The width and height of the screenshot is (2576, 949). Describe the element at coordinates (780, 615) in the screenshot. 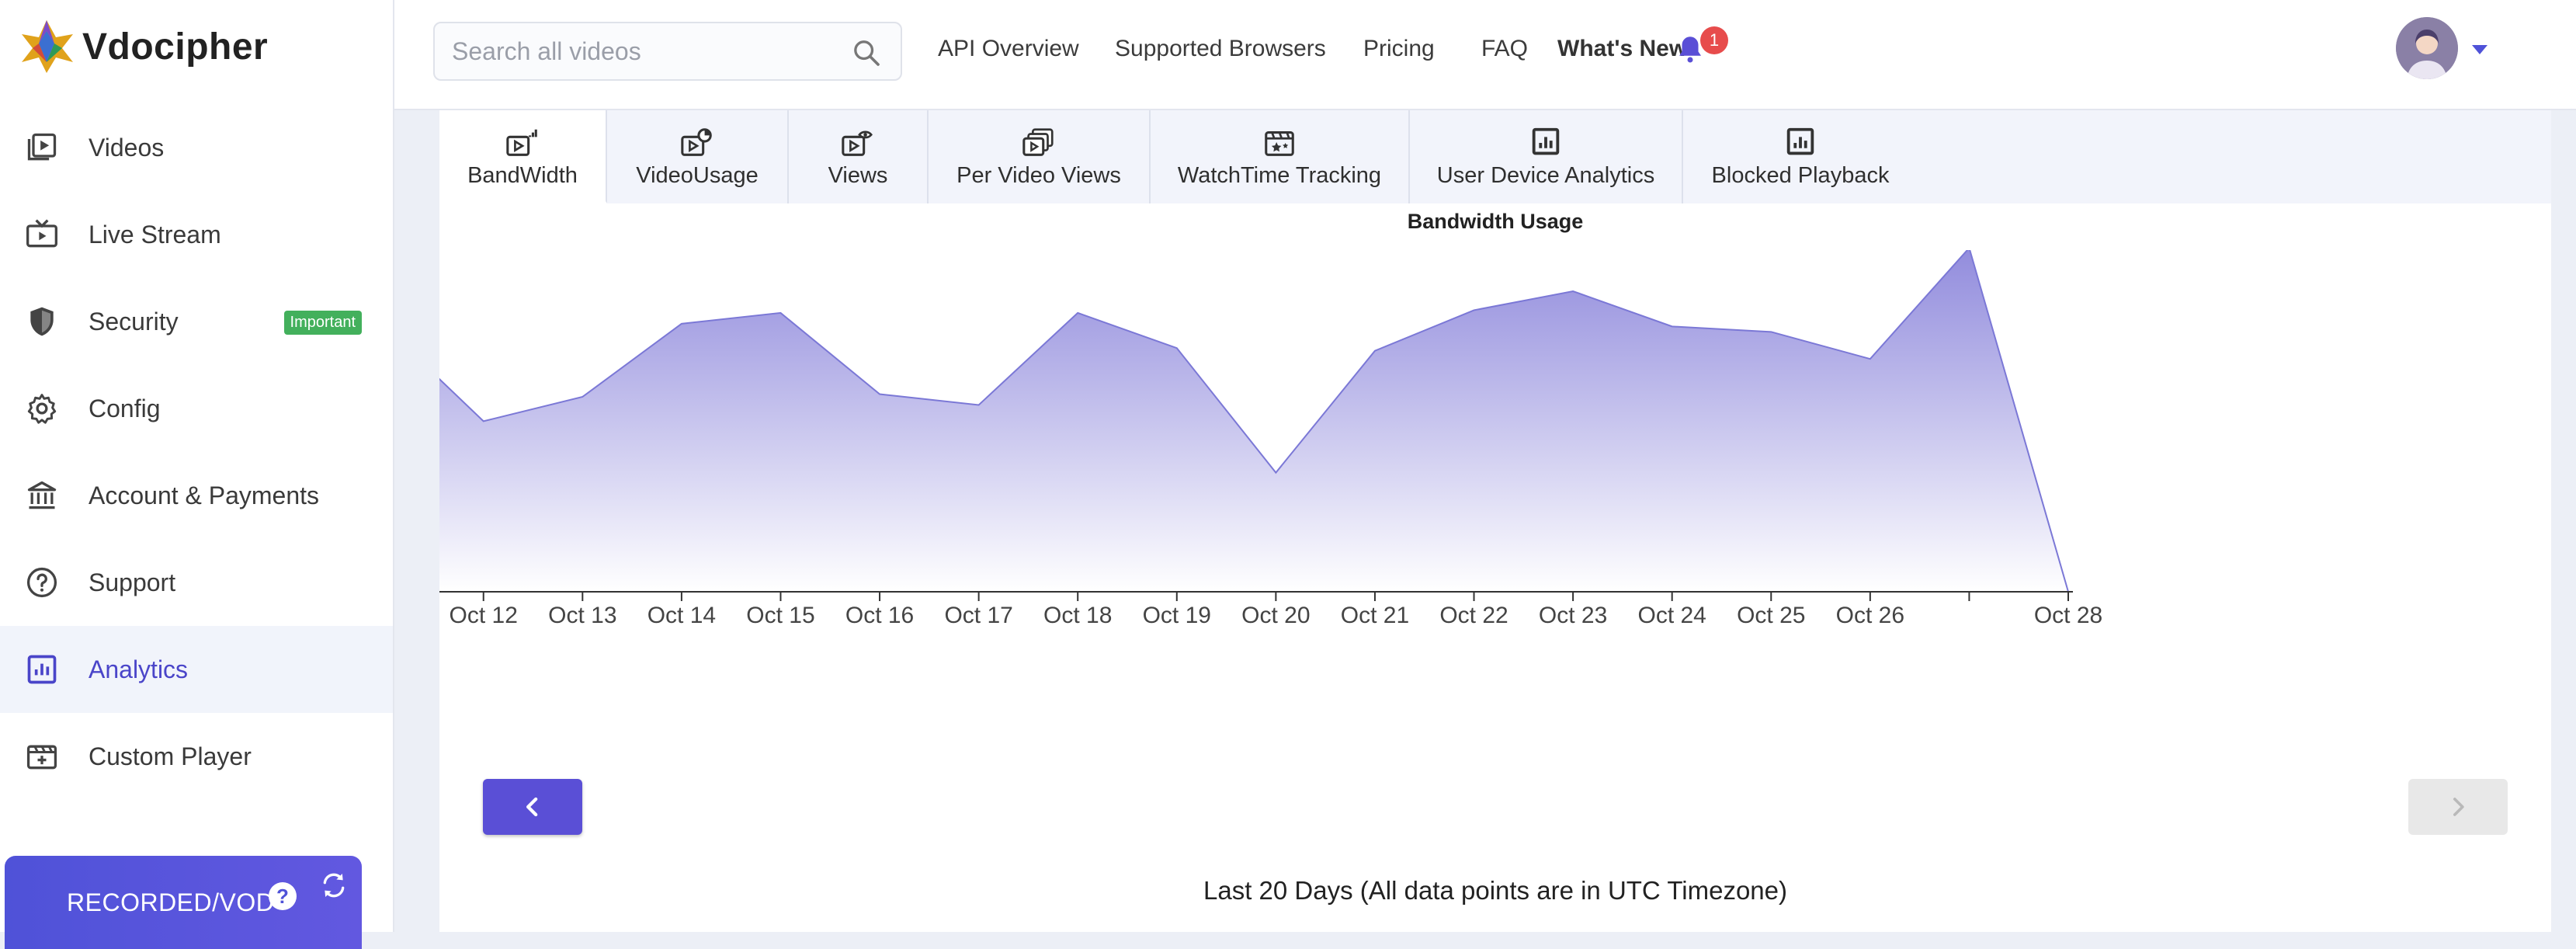

I see `x-tick-label: Oct 15` at that location.